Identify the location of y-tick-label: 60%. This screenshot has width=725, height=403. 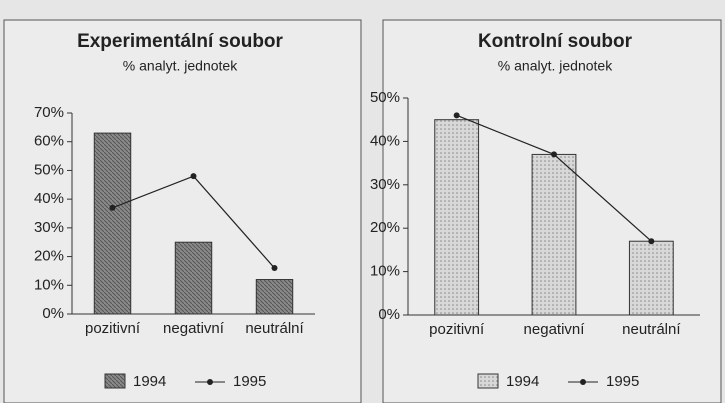
(49, 141).